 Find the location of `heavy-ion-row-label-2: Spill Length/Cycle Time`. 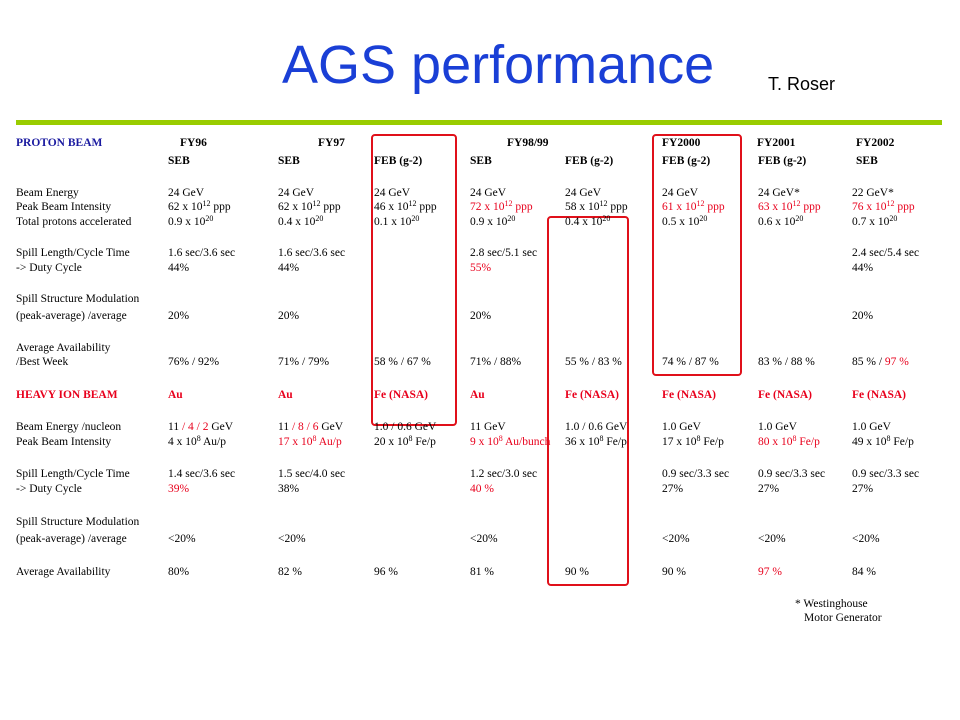

heavy-ion-row-label-2: Spill Length/Cycle Time is located at coordinates (73, 474).